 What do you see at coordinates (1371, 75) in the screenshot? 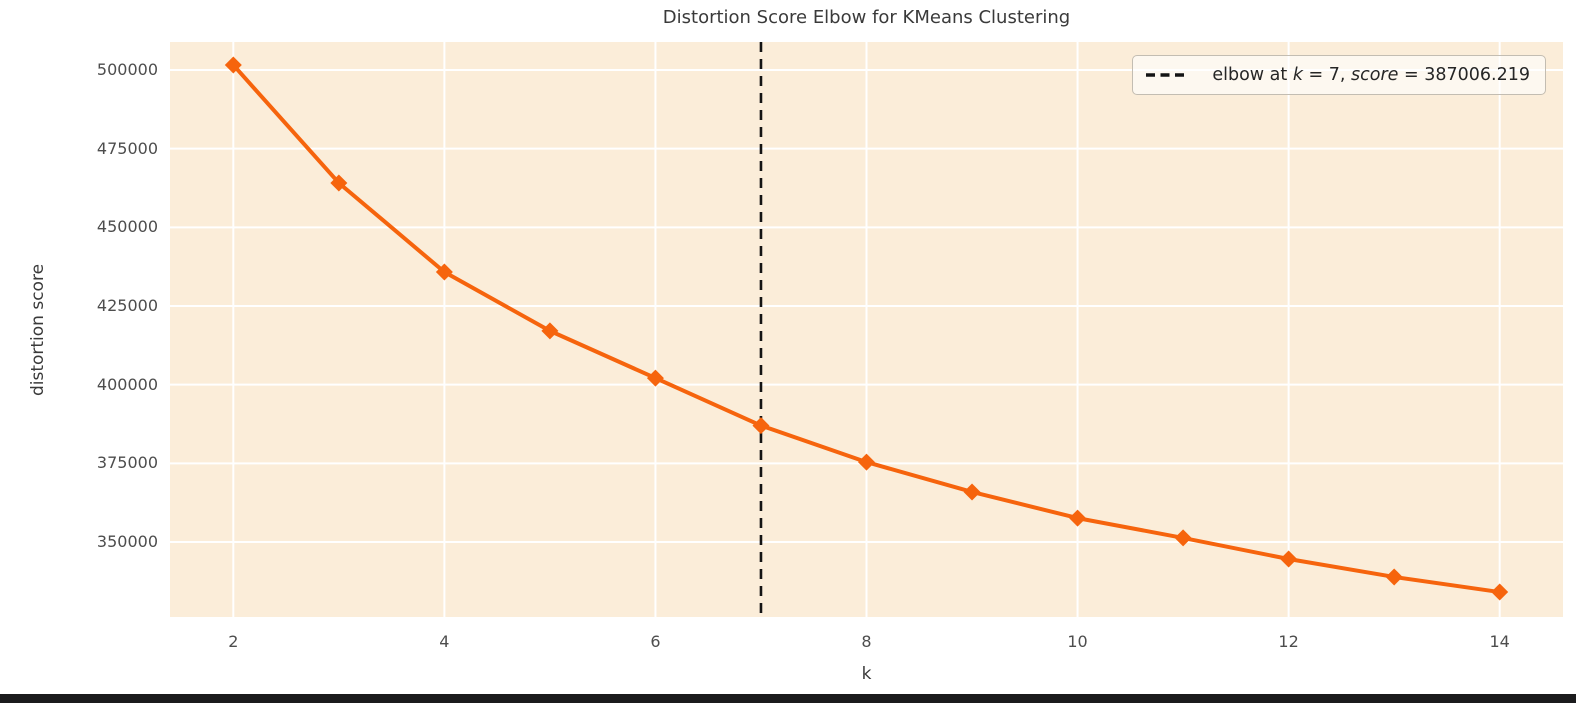
I see `legend-label: elbow at k = 7, score = 387006.219` at bounding box center [1371, 75].